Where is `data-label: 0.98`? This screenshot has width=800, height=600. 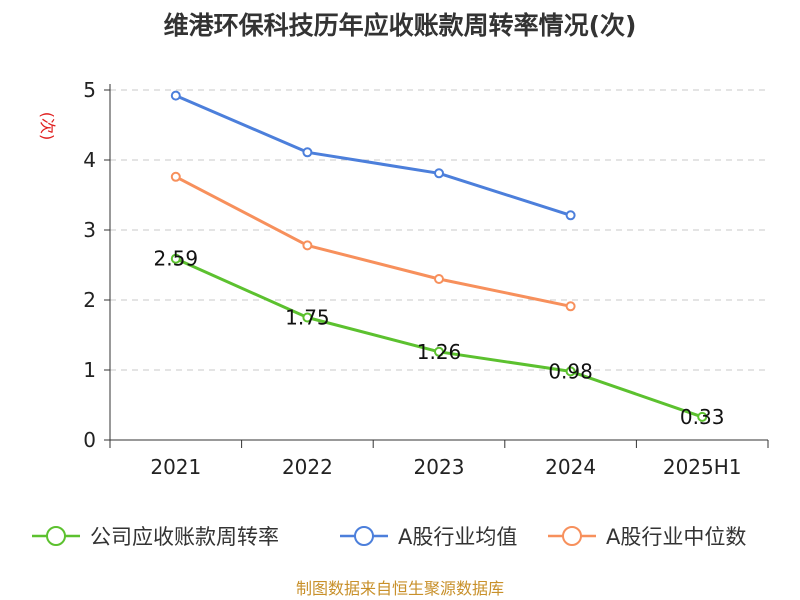 data-label: 0.98 is located at coordinates (570, 371).